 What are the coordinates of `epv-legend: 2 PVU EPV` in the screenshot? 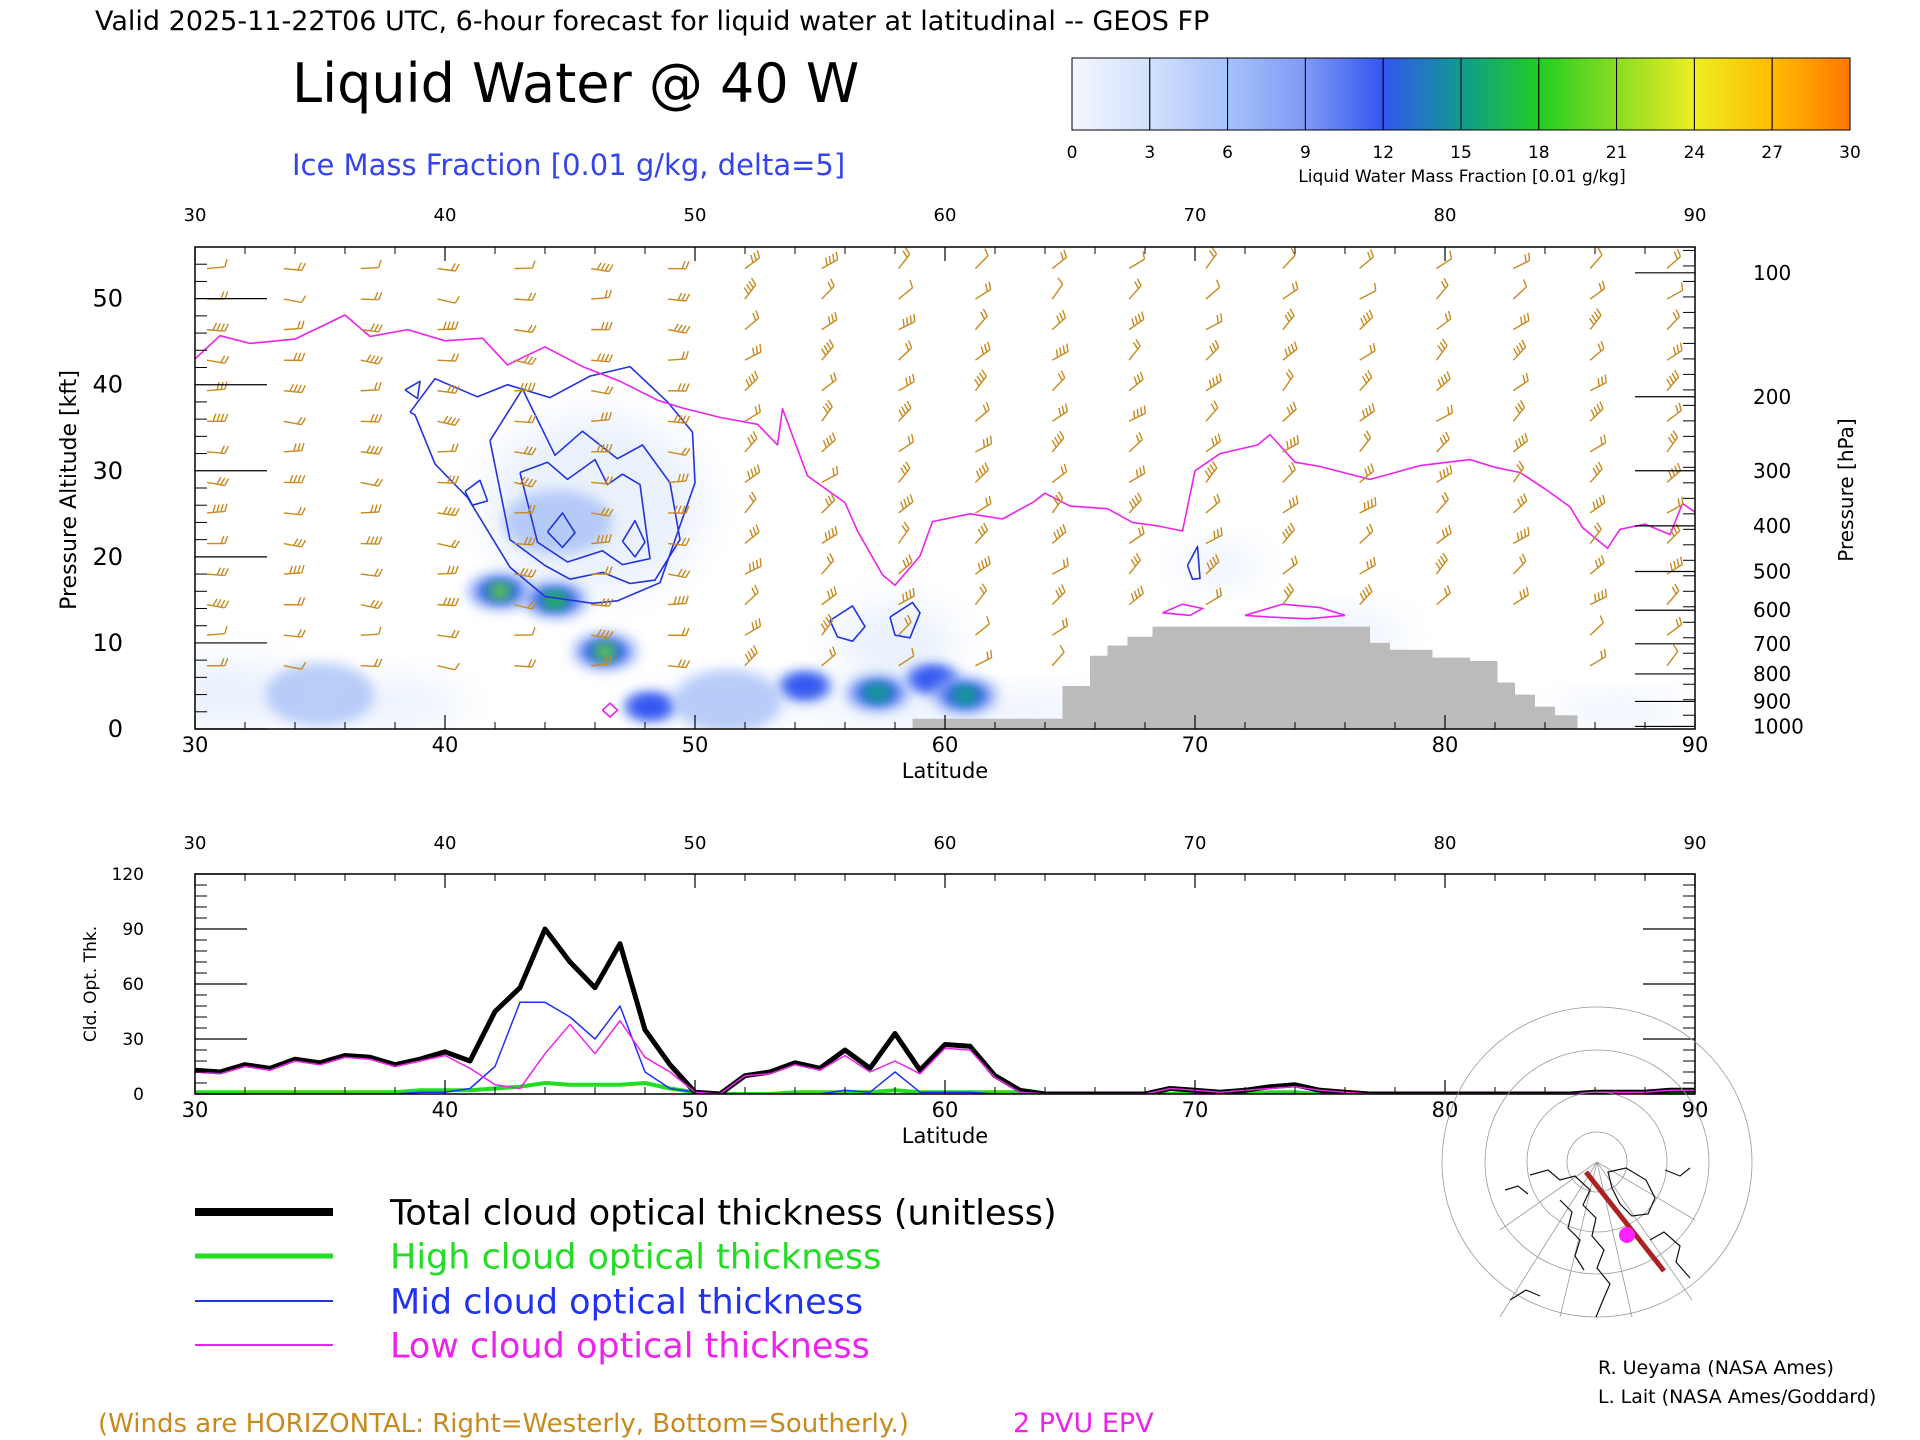 It's located at (1083, 1423).